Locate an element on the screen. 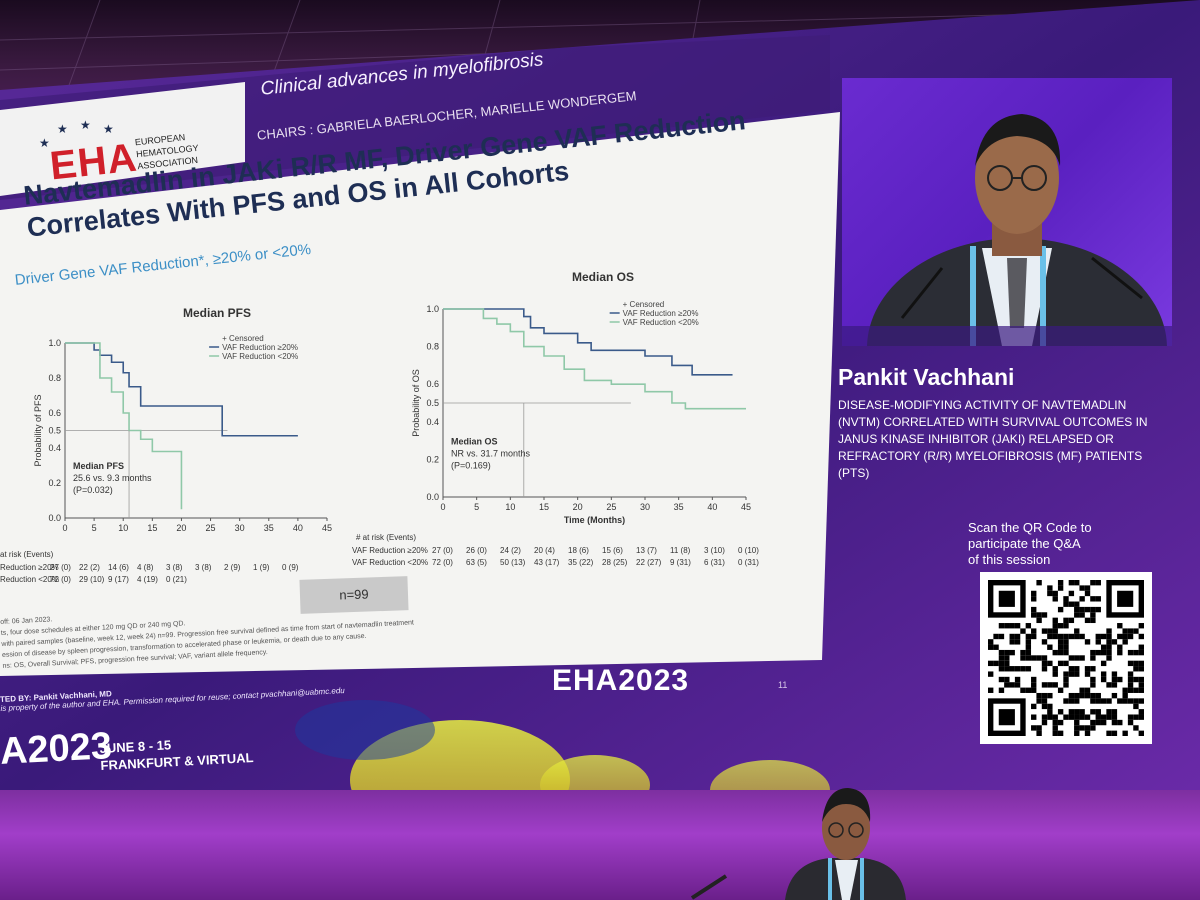  pfs-series-1-line is located at coordinates (181, 389).